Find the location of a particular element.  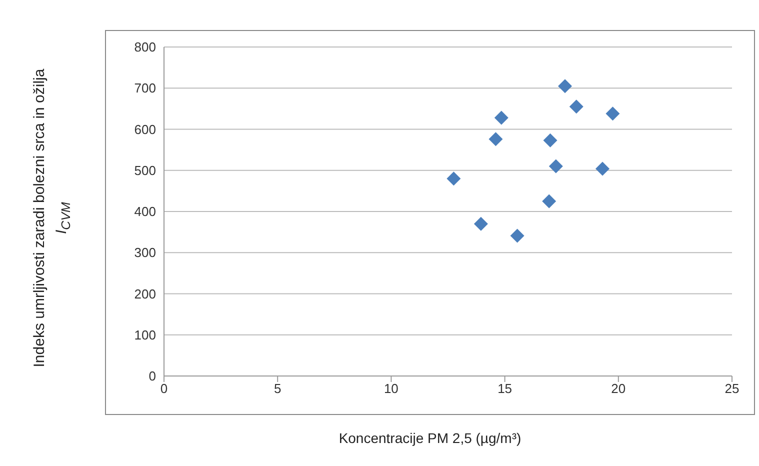

x-tick-label: 5 is located at coordinates (278, 388).